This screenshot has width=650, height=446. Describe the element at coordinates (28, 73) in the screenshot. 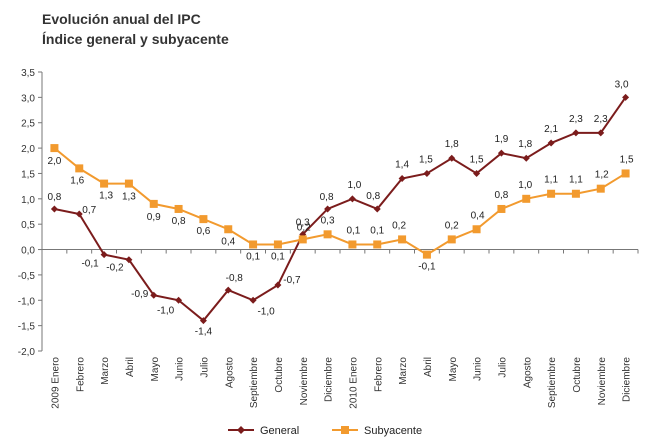

I see `y-tick-label: 3,5` at that location.